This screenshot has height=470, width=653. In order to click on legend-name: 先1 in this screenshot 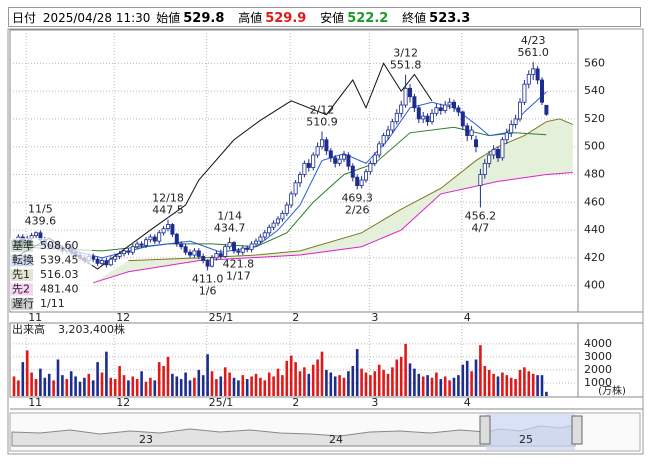, I will do `click(21, 274)`.